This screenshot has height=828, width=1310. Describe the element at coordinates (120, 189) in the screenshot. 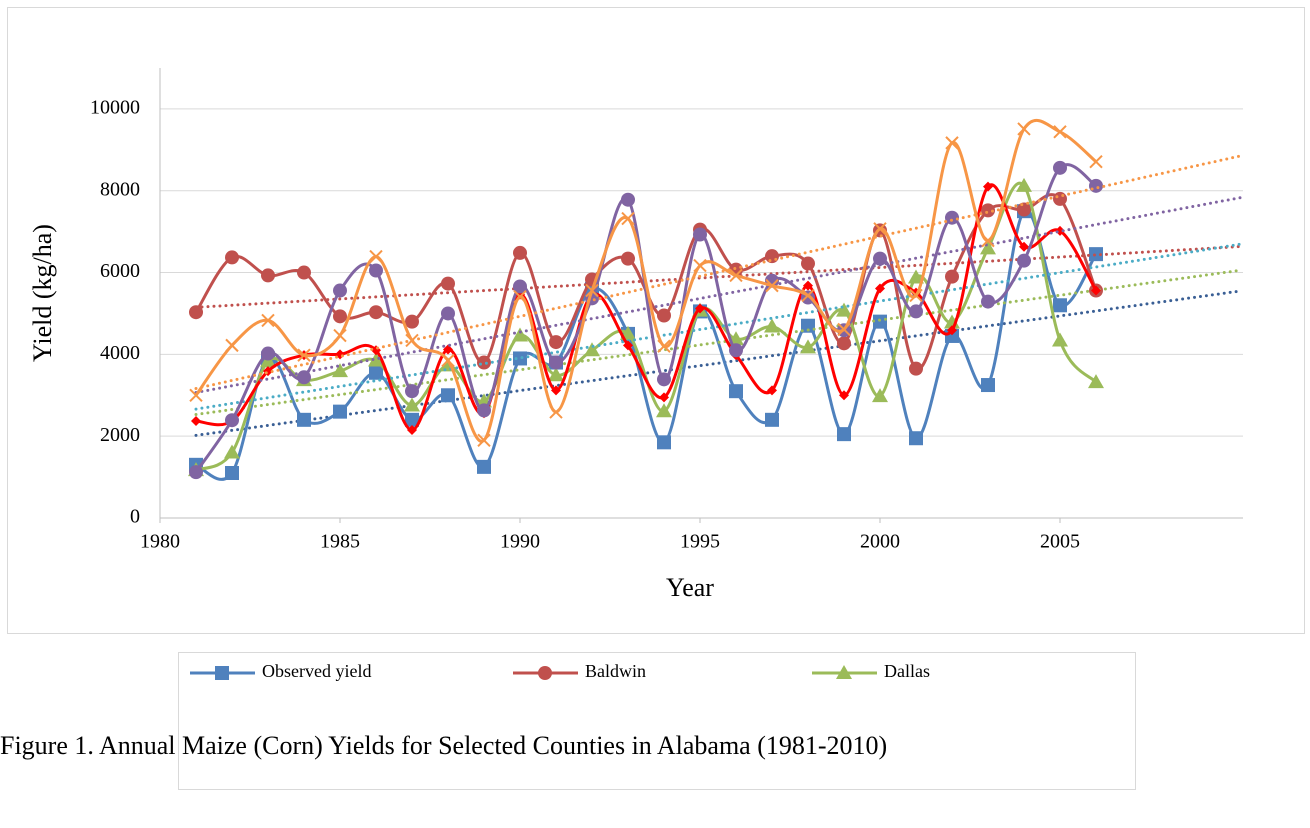

I see `y-tick-label: 8000` at that location.